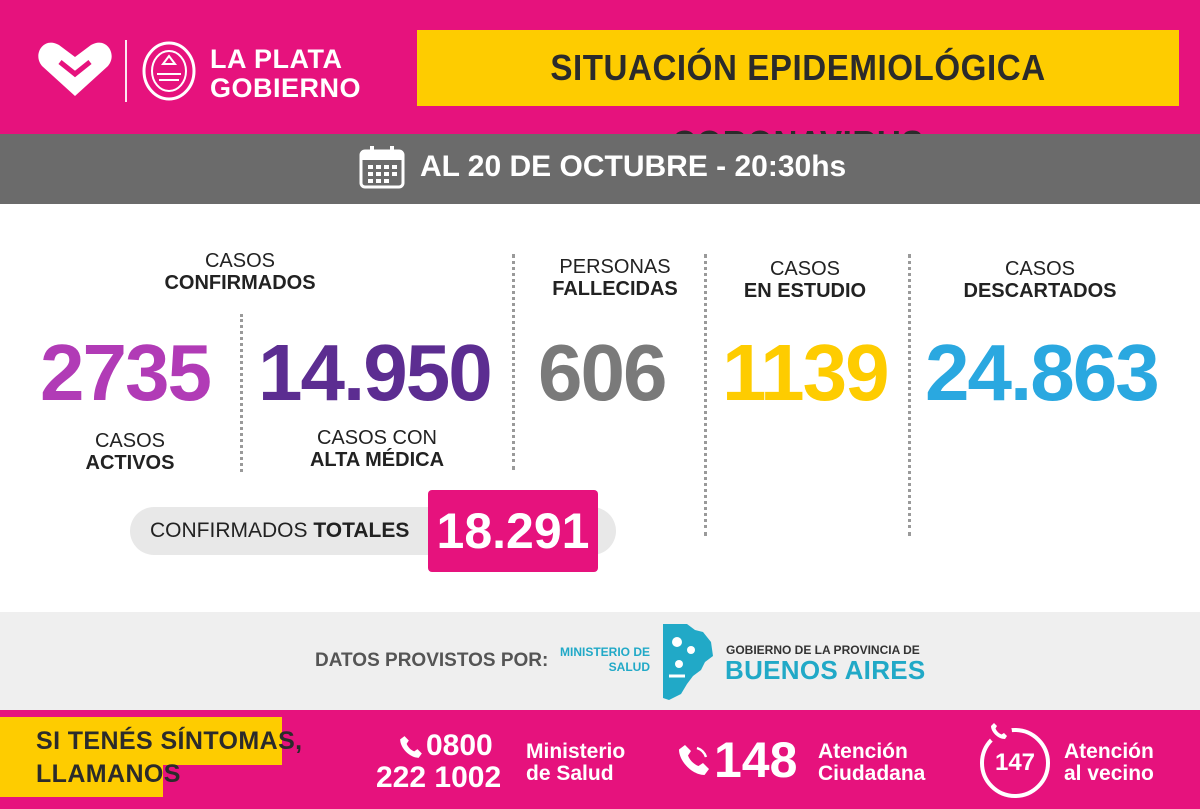  What do you see at coordinates (375, 372) in the screenshot?
I see `alta-value: 14.950` at bounding box center [375, 372].